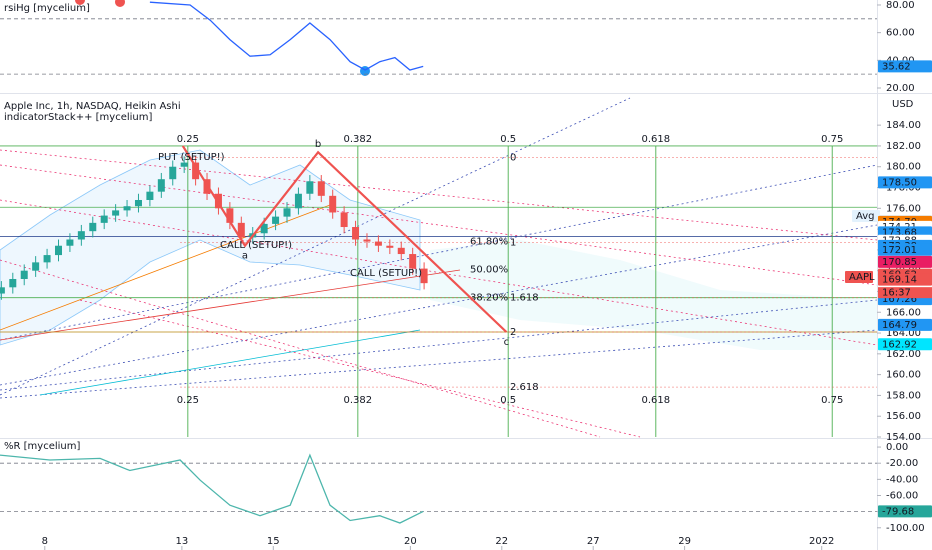 This screenshot has width=932, height=550. I want to click on willr-title: %R [mycelium], so click(42, 446).